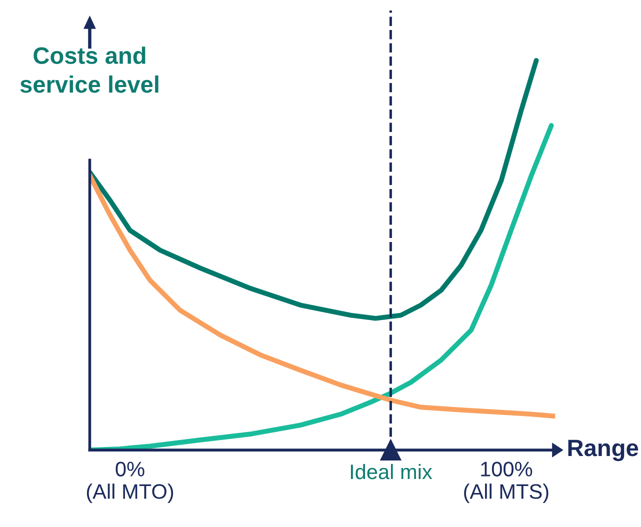  What do you see at coordinates (506, 483) in the screenshot?
I see `x-tick-label: 100% (All MTS)` at bounding box center [506, 483].